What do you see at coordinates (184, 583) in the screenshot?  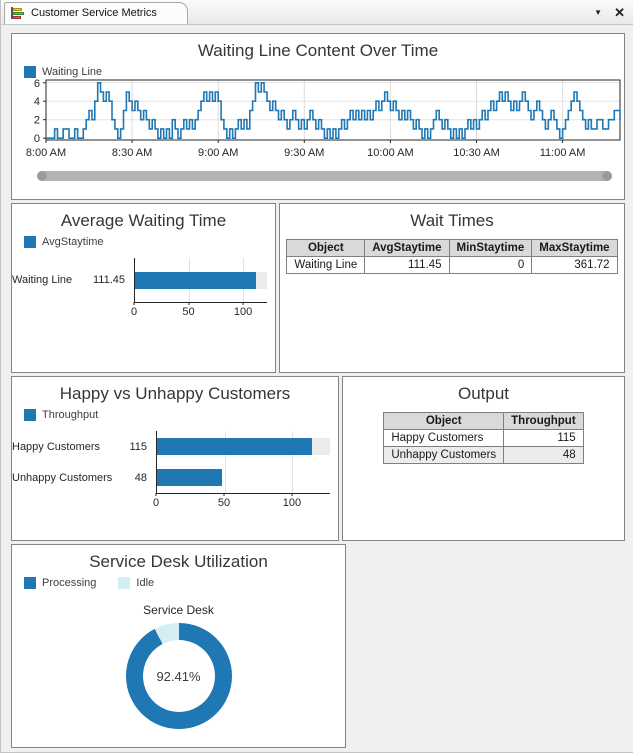 I see `legend: Processing Idle` at bounding box center [184, 583].